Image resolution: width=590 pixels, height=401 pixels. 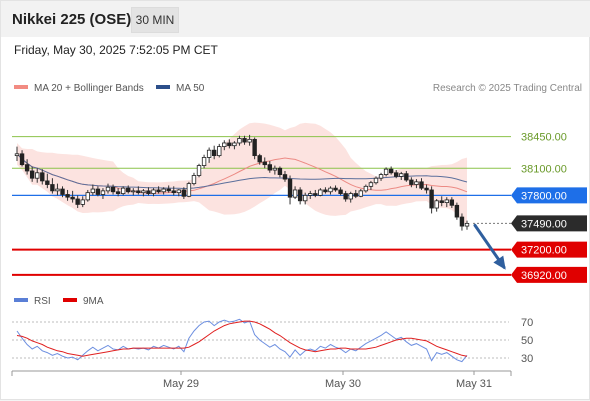 I want to click on rsi-level-label: 50, so click(x=527, y=341).